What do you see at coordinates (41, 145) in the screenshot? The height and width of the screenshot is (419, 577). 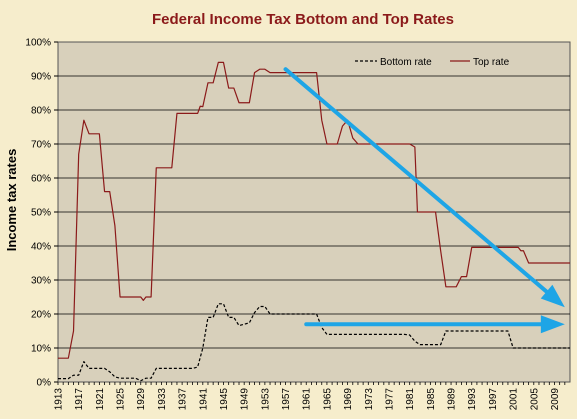 I see `y-tick-label: 70%` at bounding box center [41, 145].